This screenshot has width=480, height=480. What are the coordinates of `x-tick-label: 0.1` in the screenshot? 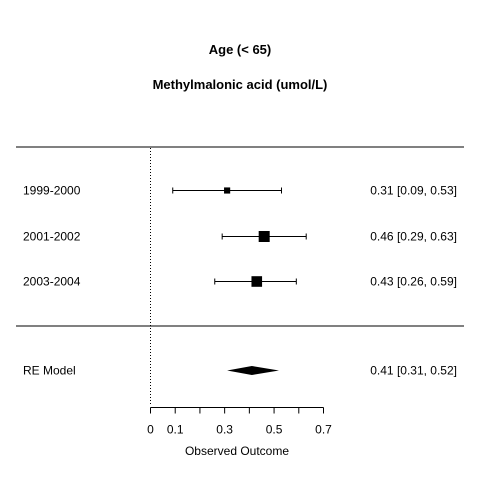 It's located at (175, 430).